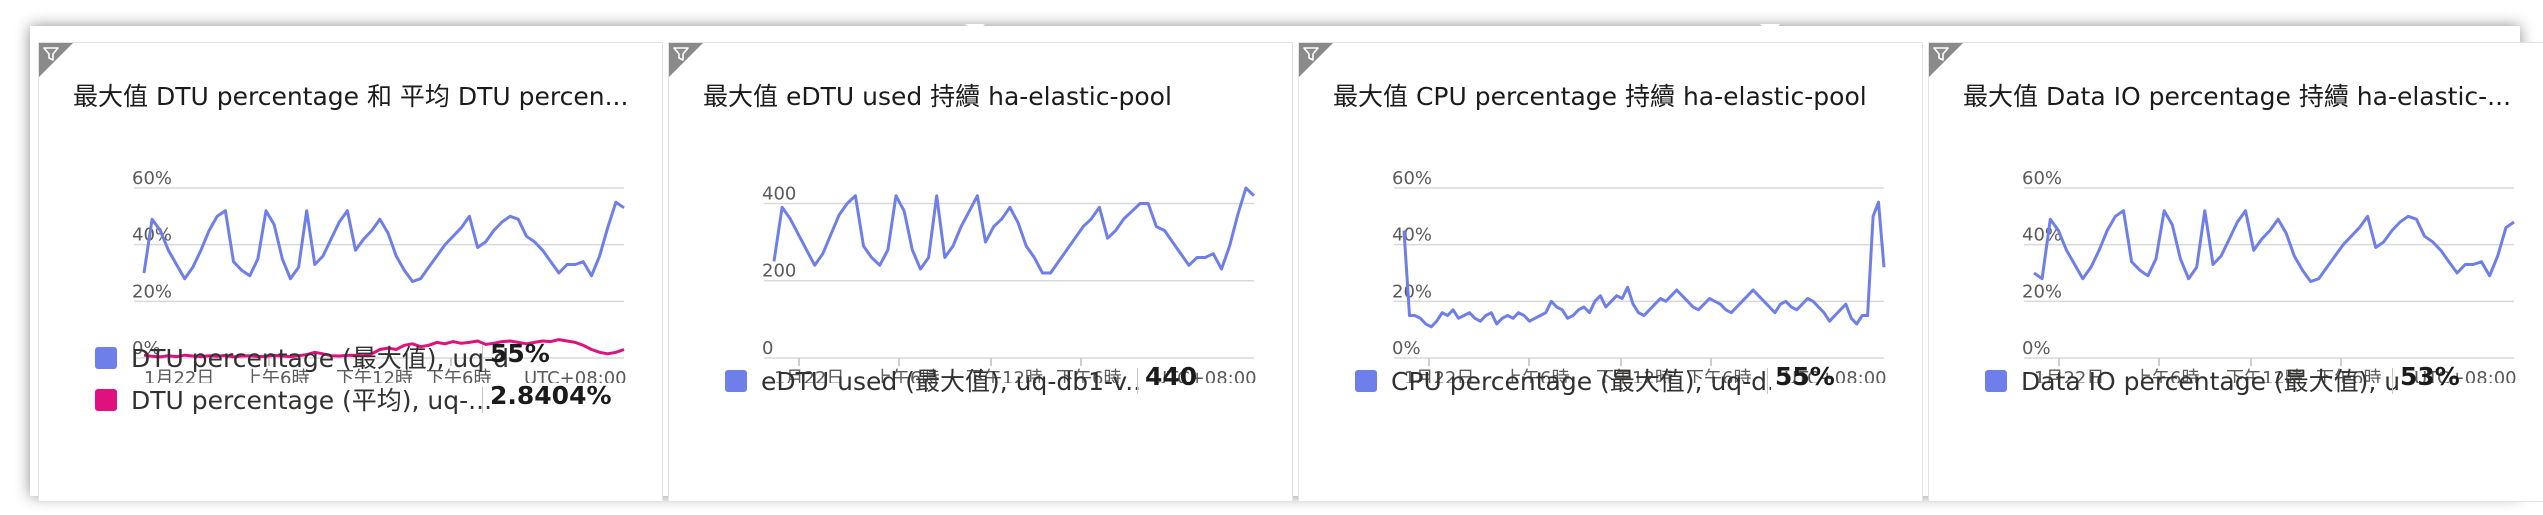  Describe the element at coordinates (779, 193) in the screenshot. I see `y-tick-label: 400` at that location.